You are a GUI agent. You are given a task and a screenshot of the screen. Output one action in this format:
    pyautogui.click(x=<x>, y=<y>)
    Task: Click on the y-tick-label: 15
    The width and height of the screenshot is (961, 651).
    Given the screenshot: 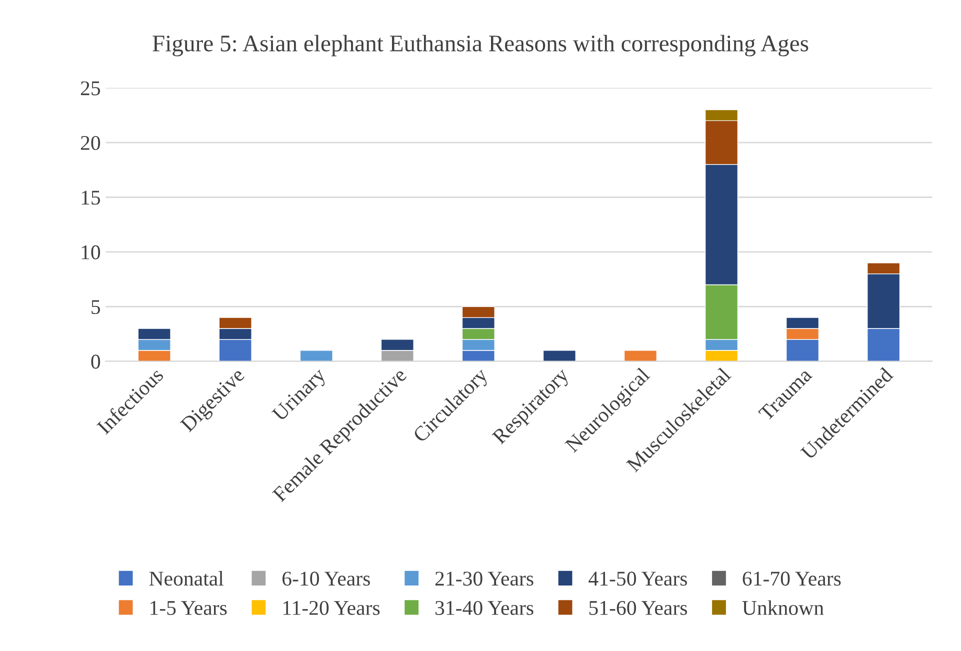 What is the action you would take?
    pyautogui.click(x=91, y=197)
    